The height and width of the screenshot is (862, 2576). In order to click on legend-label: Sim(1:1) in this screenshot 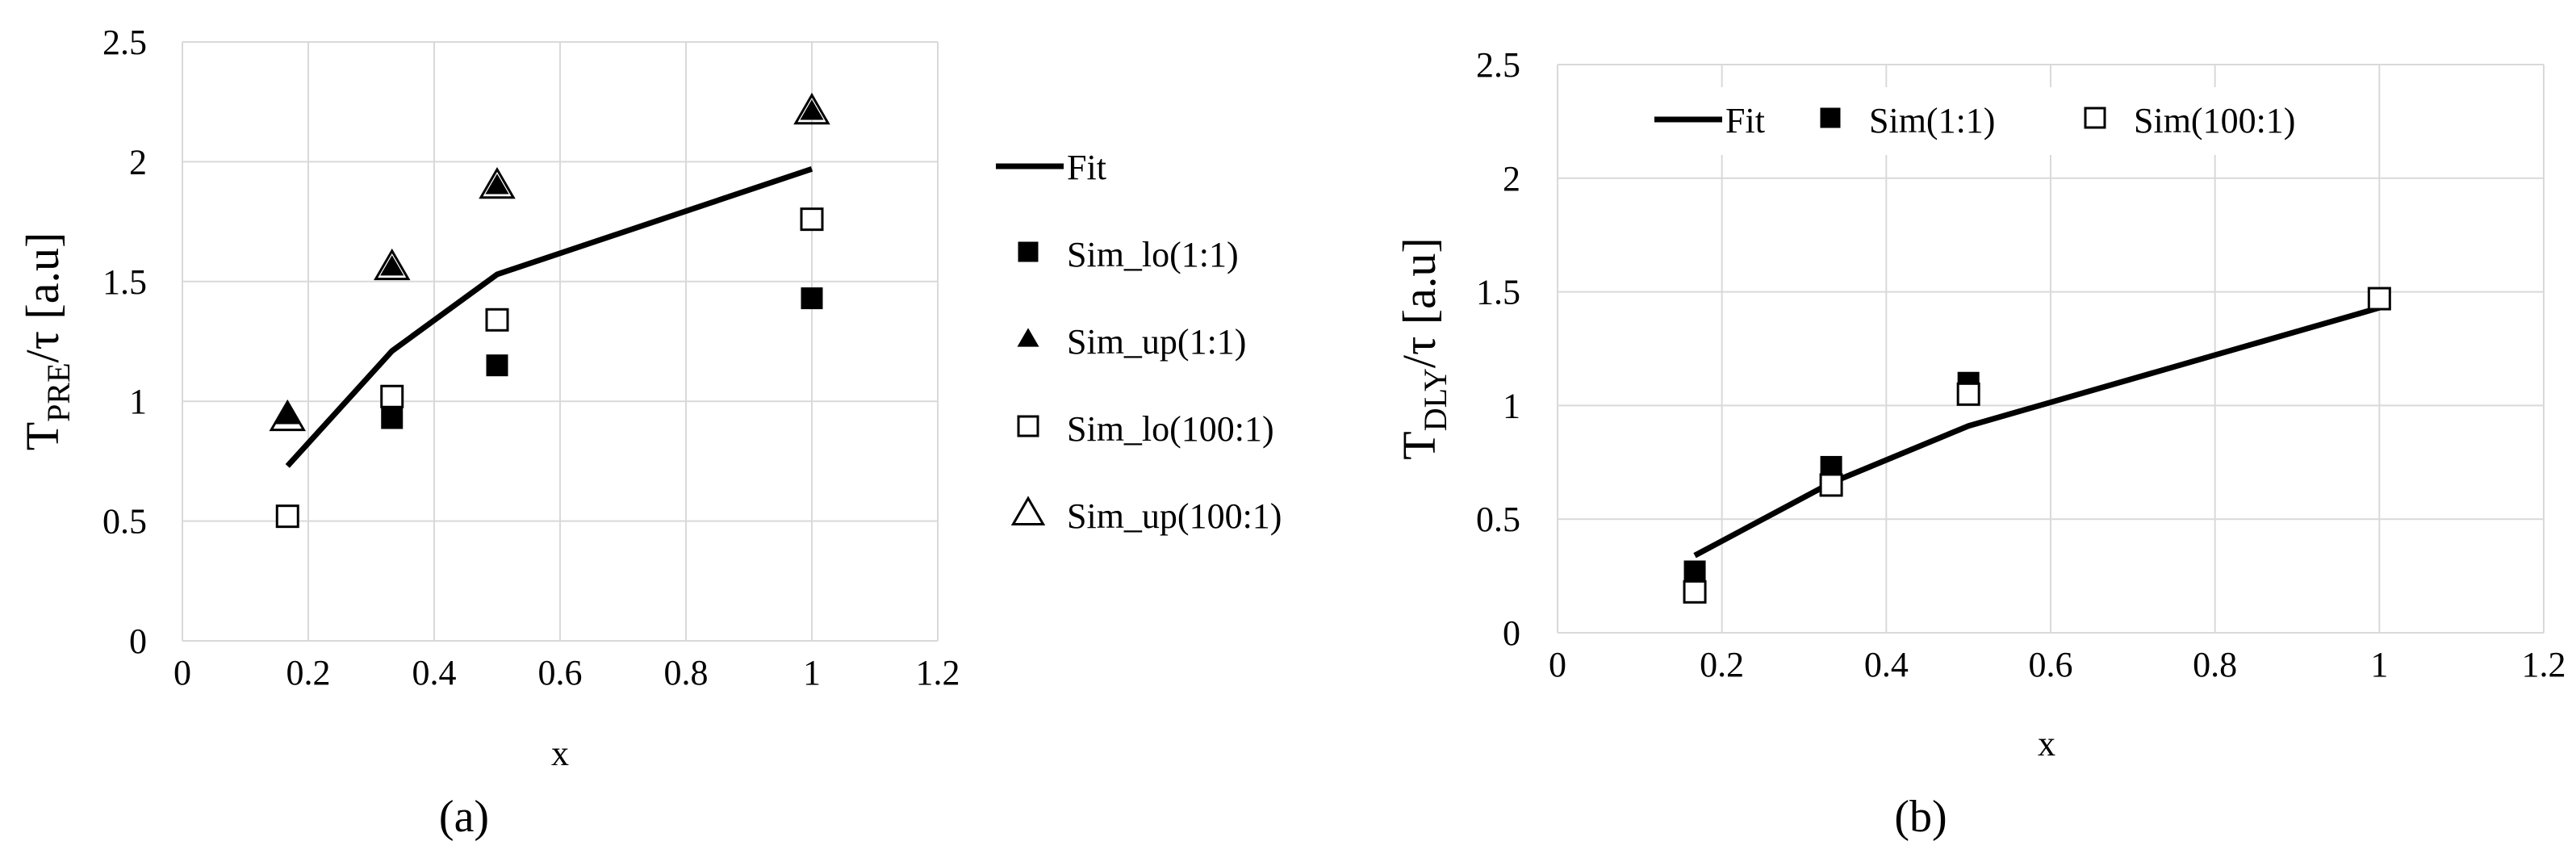, I will do `click(1932, 120)`.